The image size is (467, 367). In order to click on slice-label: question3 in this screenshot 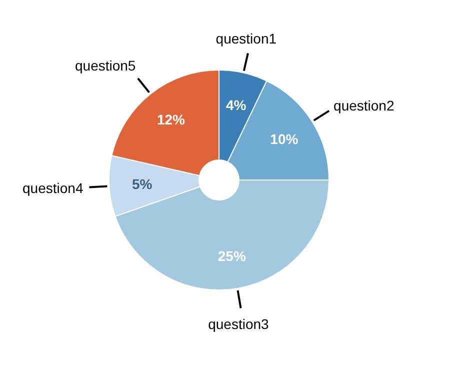, I will do `click(239, 324)`.